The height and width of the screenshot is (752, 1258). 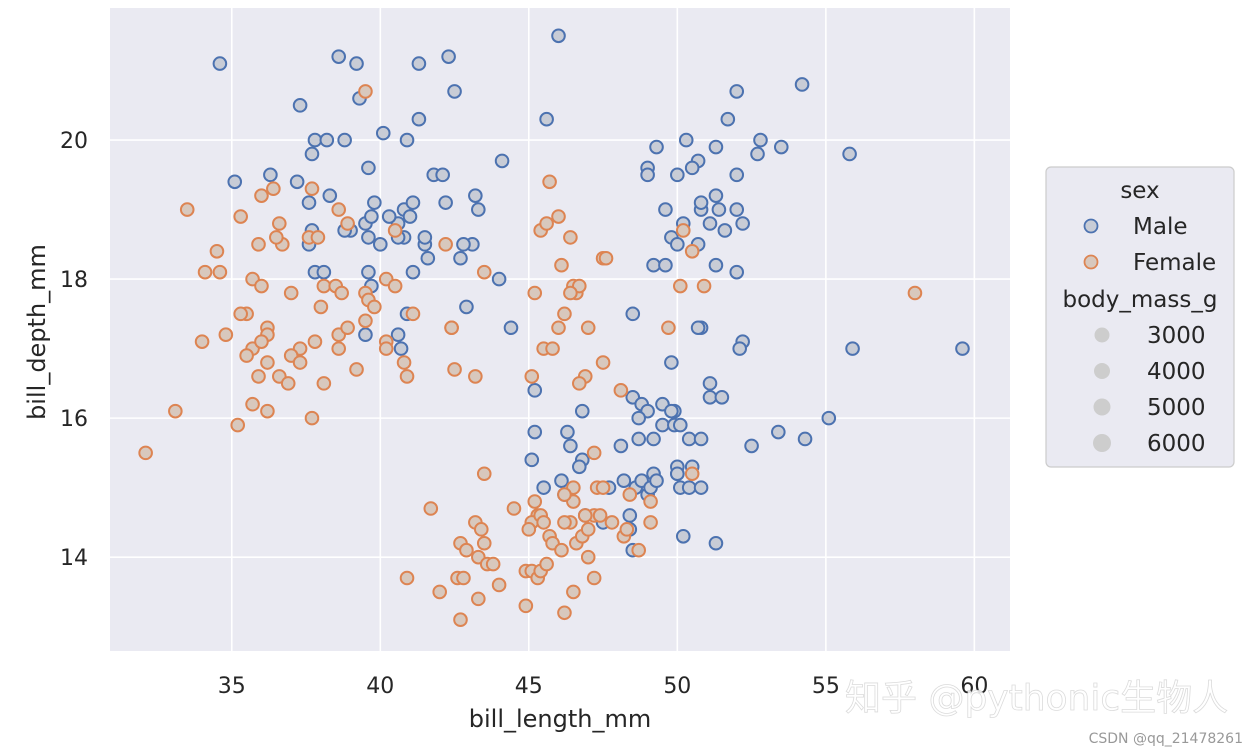 I want to click on legend-box, so click(x=1140, y=317).